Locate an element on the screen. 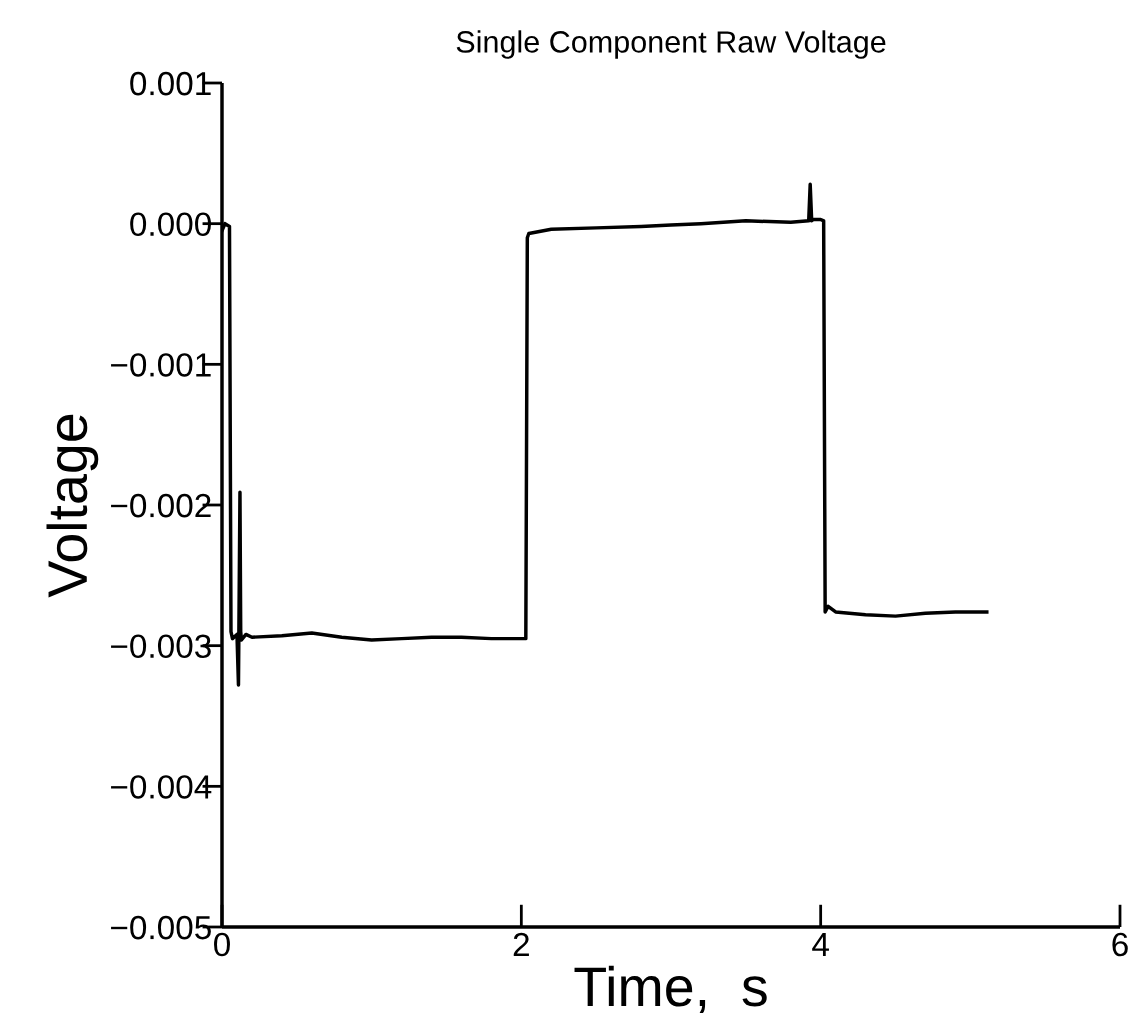 The width and height of the screenshot is (1134, 1036). x-tick-label: 4 is located at coordinates (820, 945).